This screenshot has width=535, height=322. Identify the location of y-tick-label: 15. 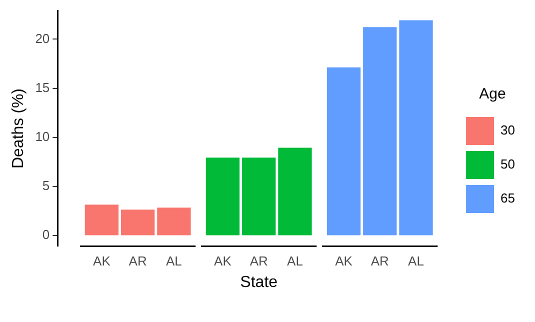
(42, 87).